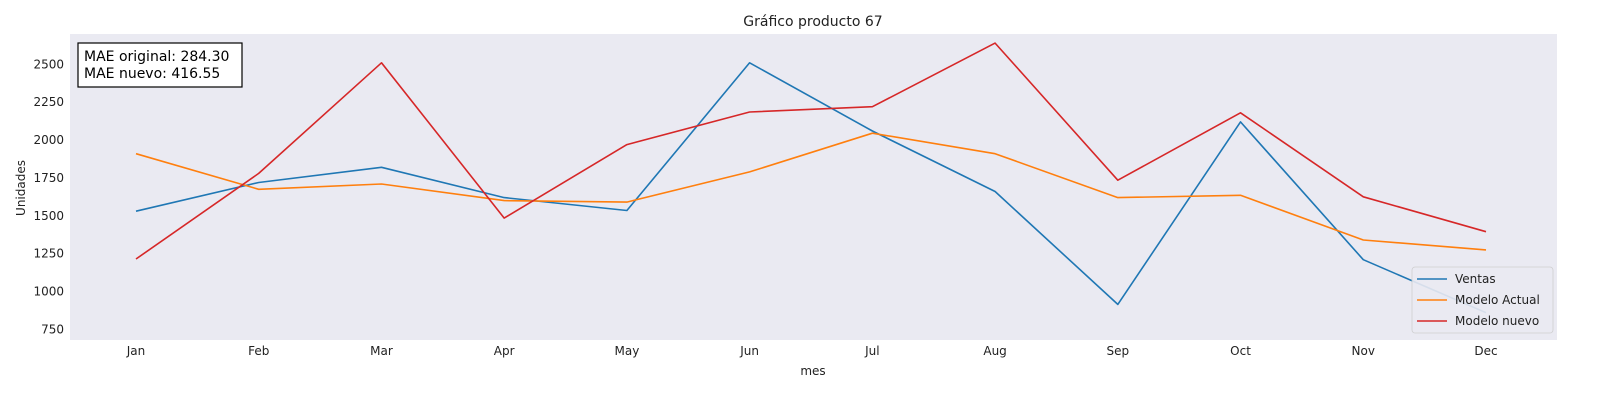 The width and height of the screenshot is (1600, 400). I want to click on y-axis-label: Unidades, so click(21, 188).